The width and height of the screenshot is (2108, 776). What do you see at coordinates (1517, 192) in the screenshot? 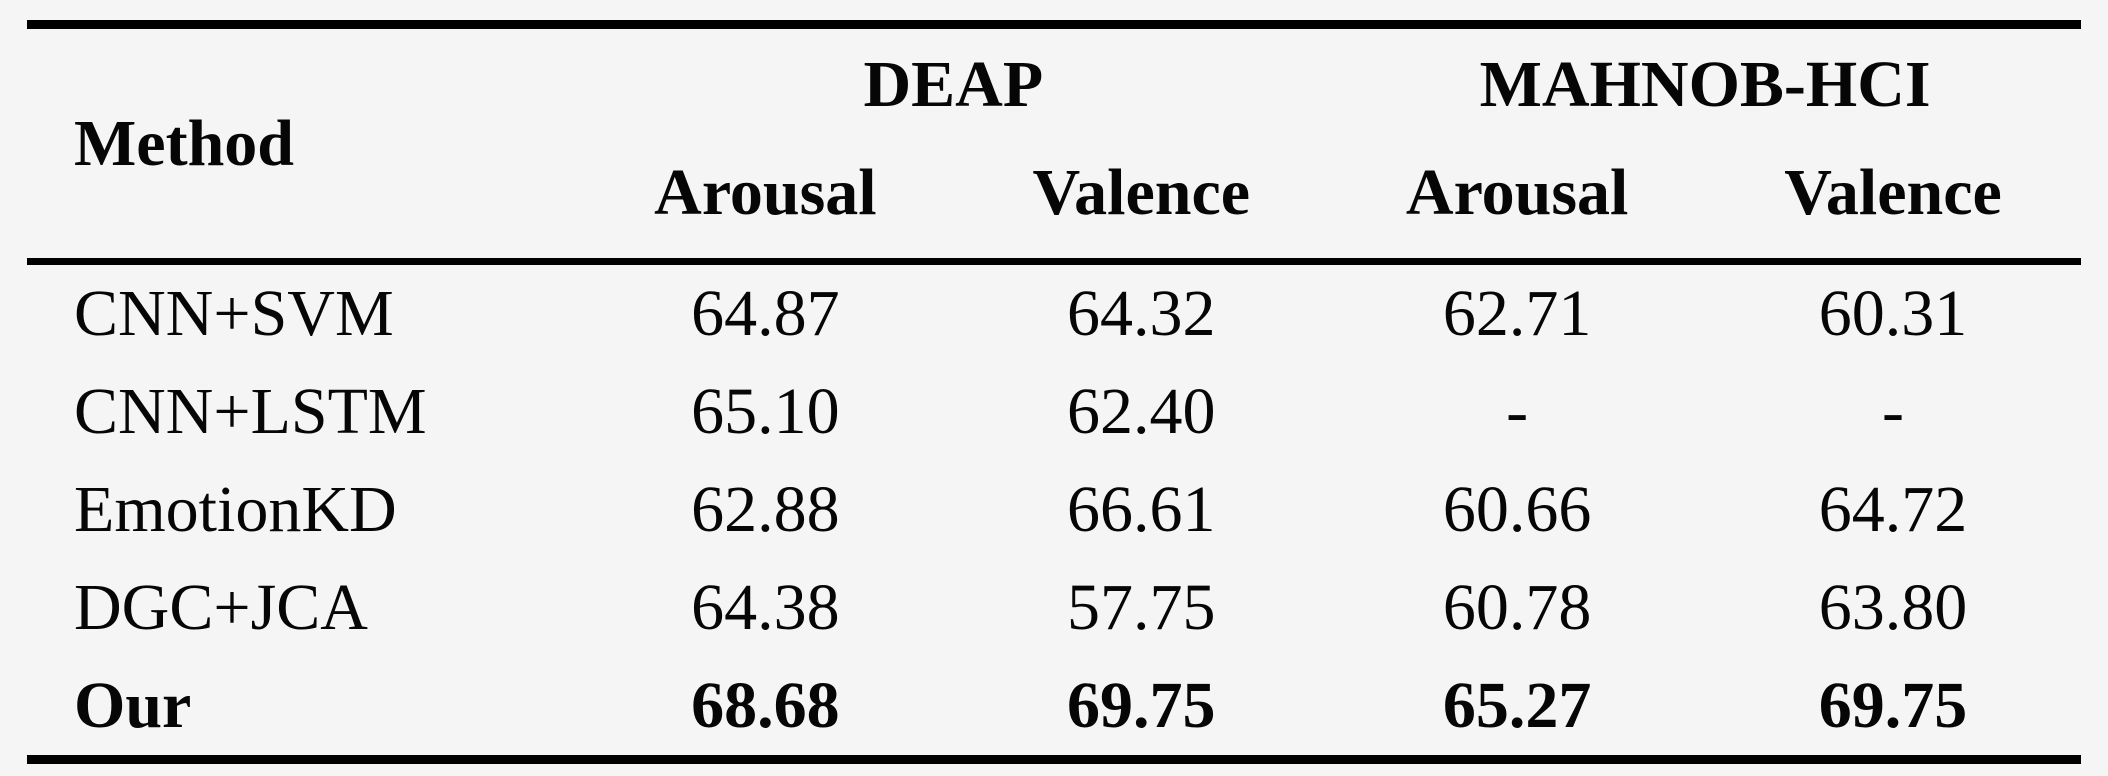
I see `column-header-mahnob-arousal: Arousal` at bounding box center [1517, 192].